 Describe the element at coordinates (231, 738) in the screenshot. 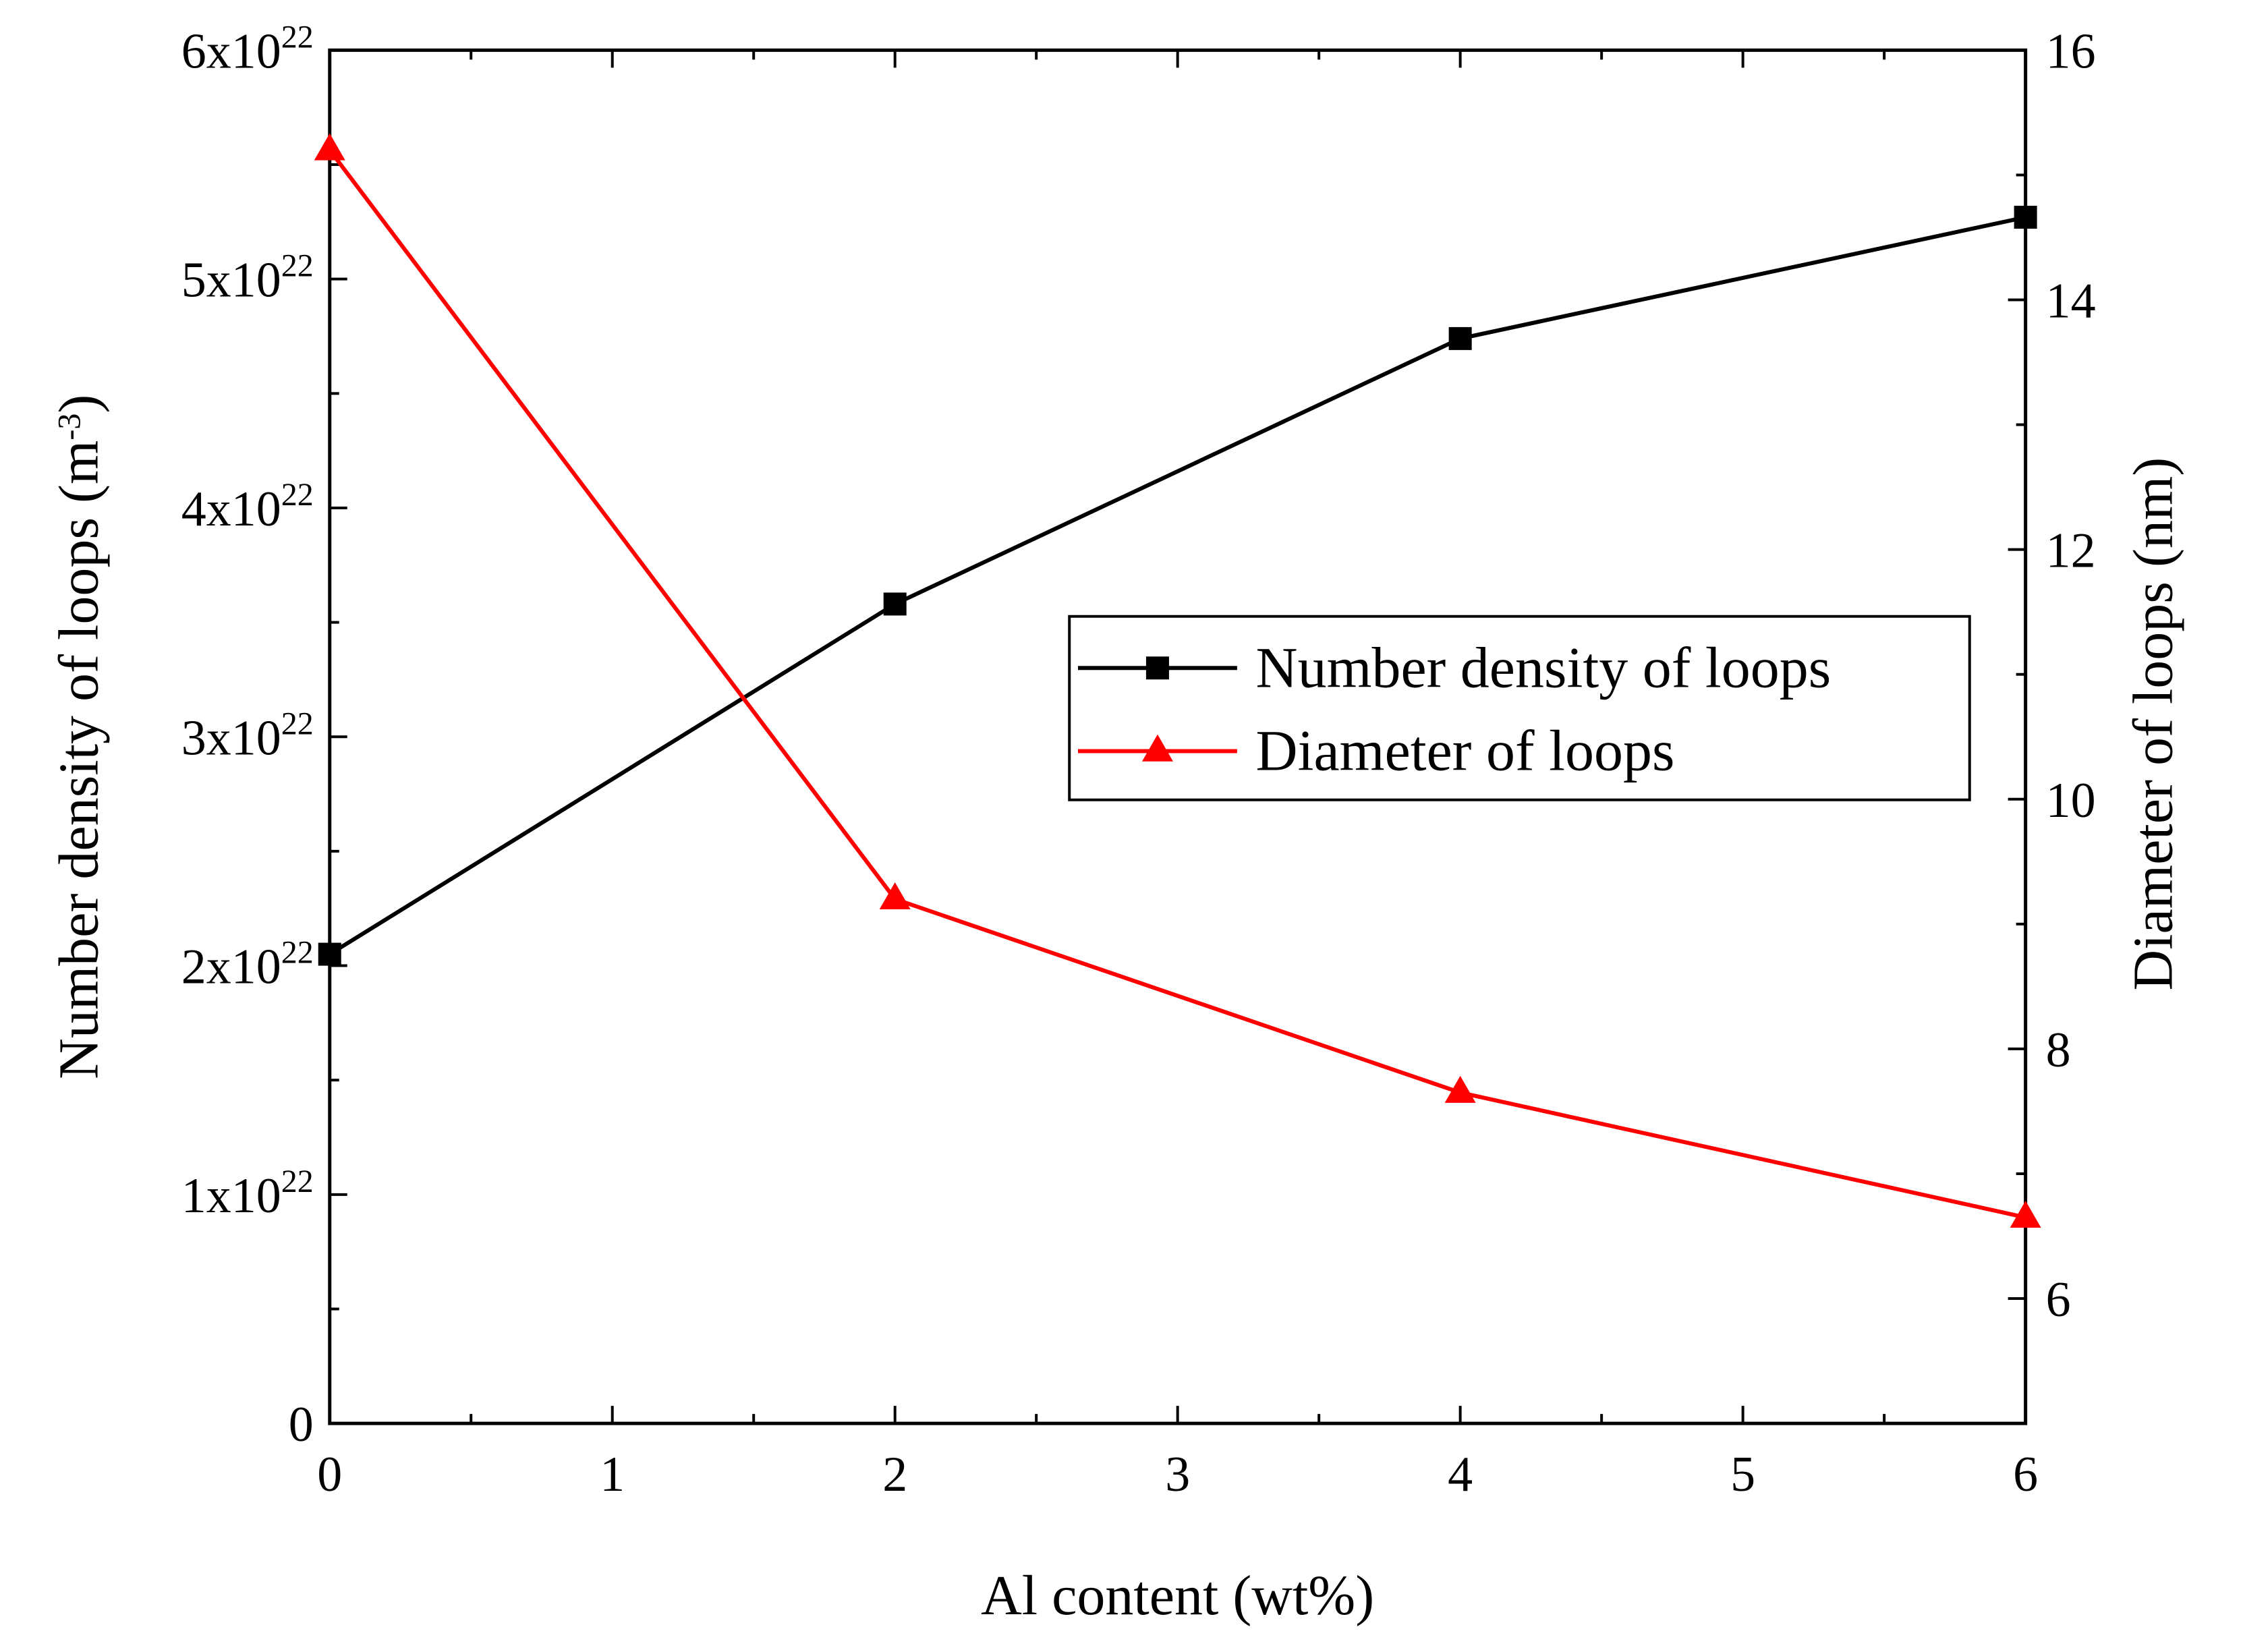

I see `y-left-tick-label-base: 3x10` at that location.